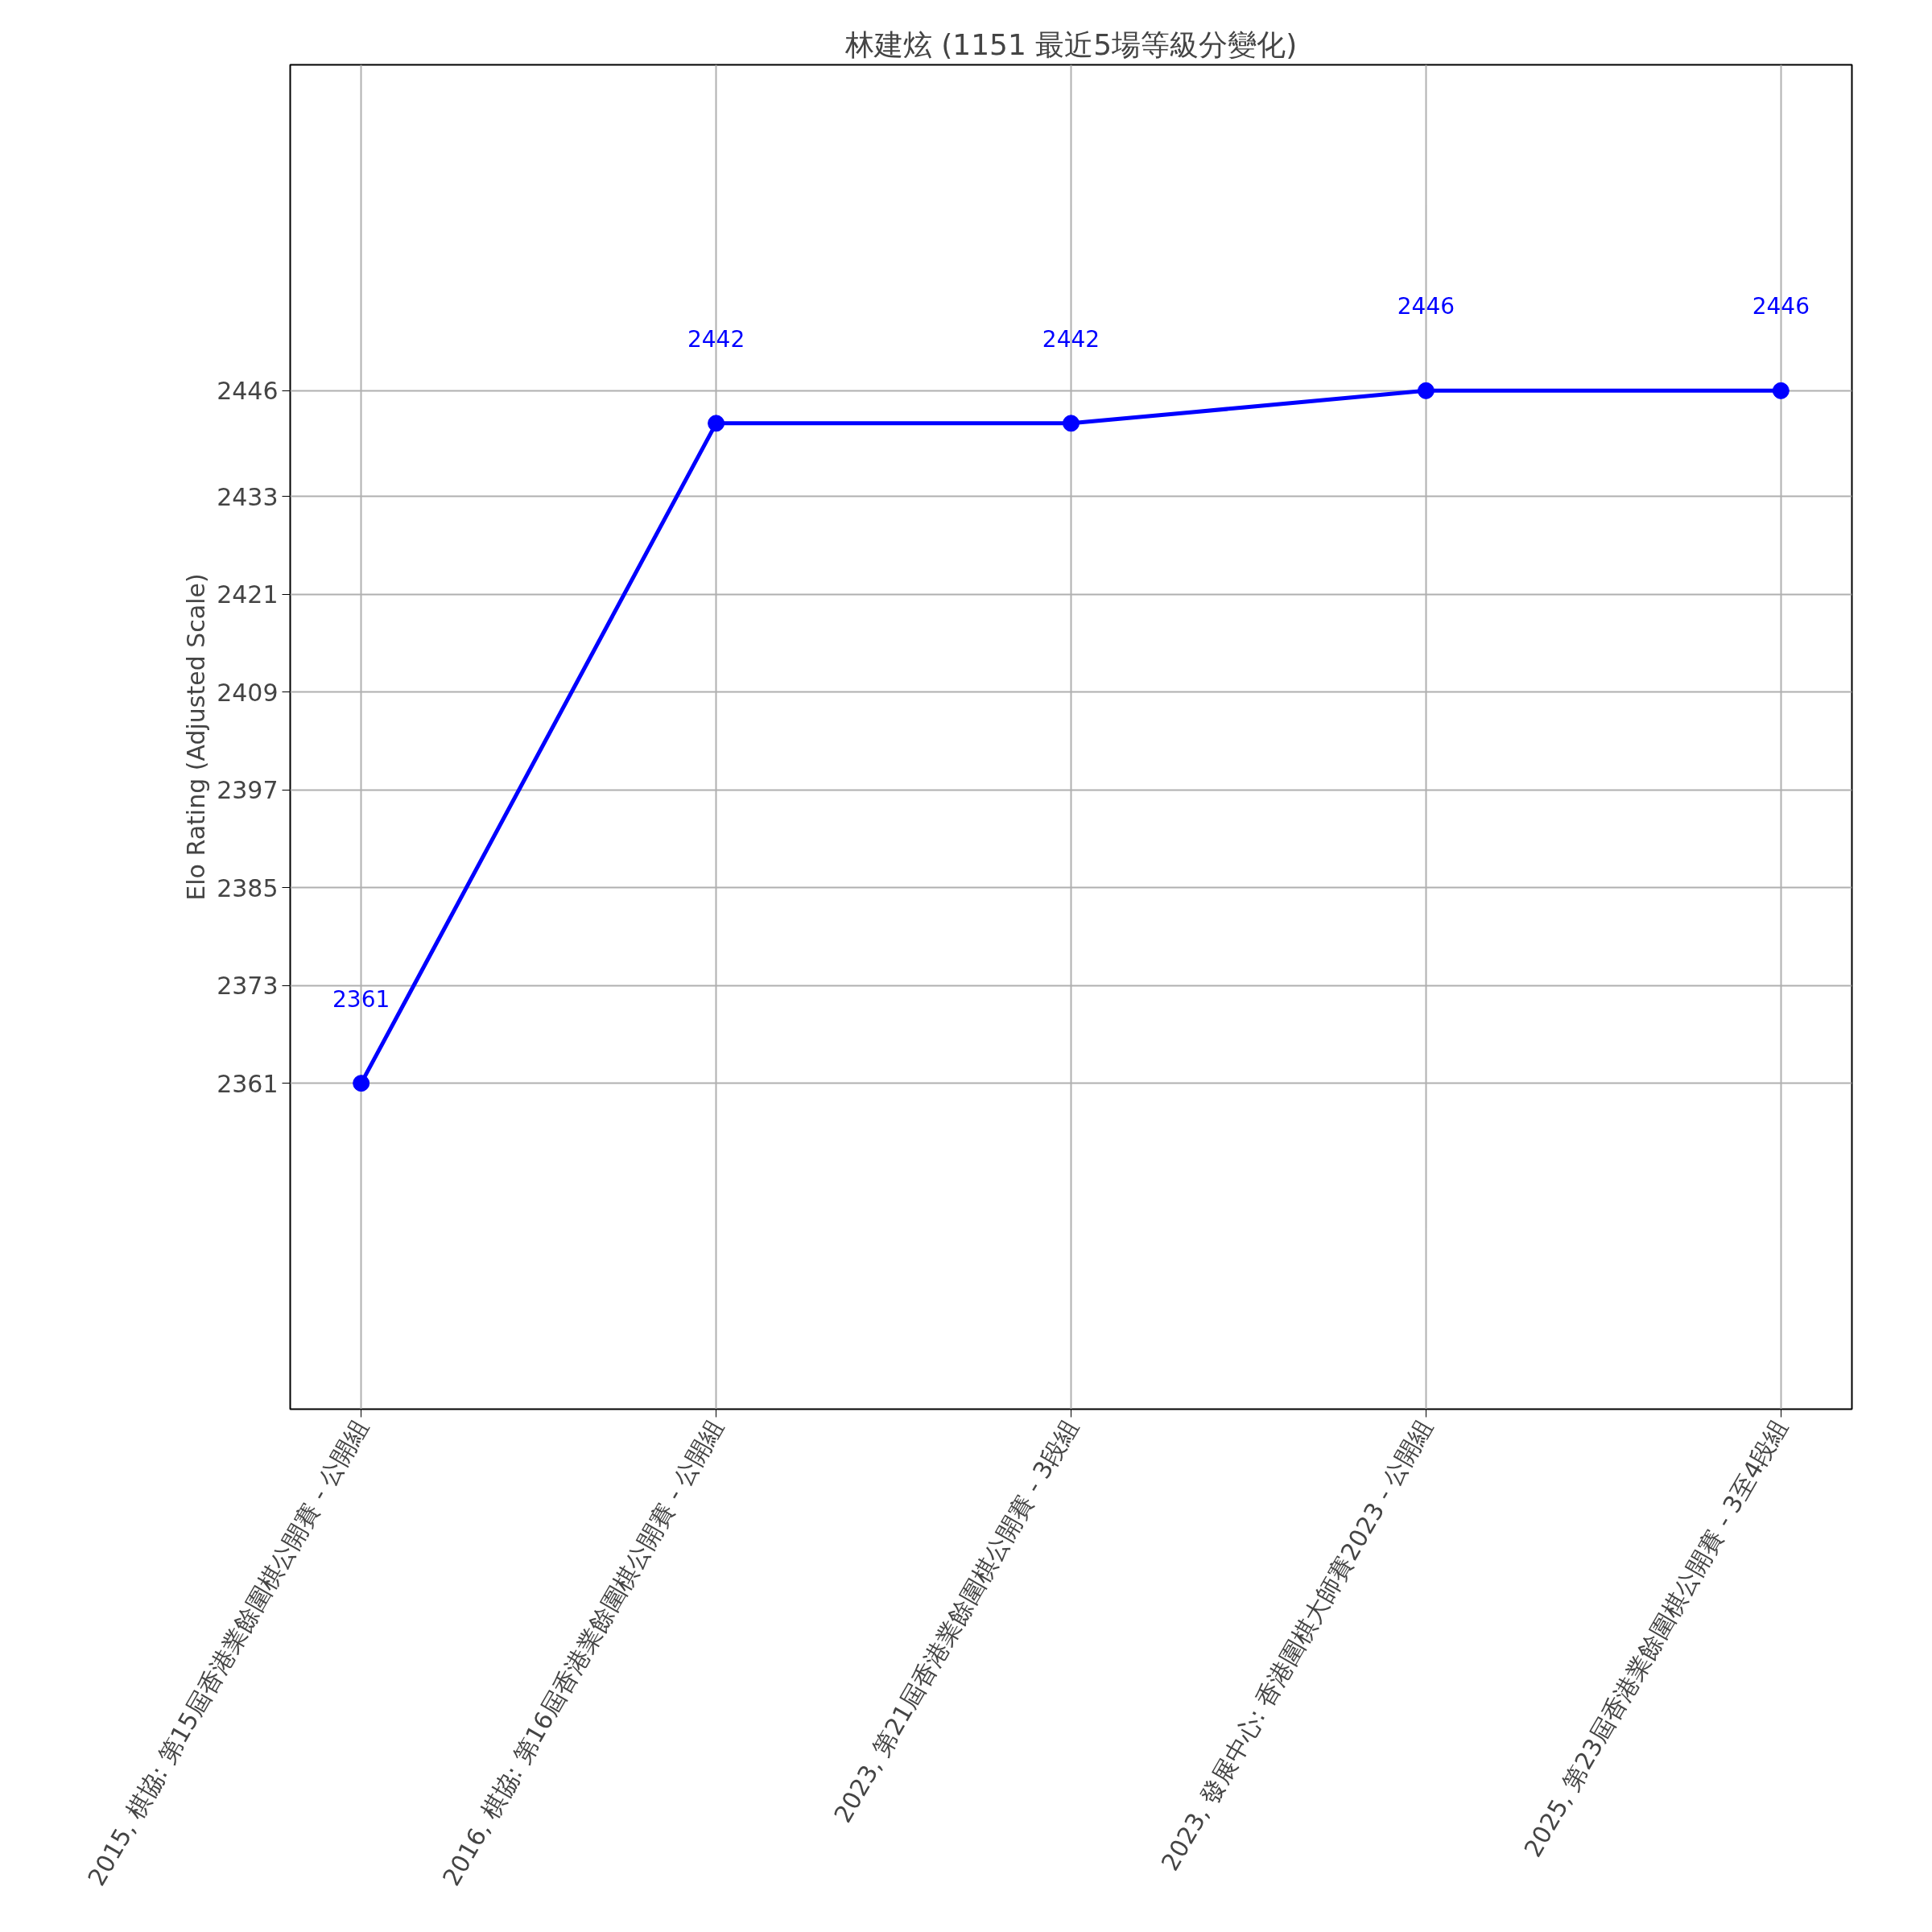 The width and height of the screenshot is (1932, 1932). What do you see at coordinates (248, 692) in the screenshot?
I see `y-tick-label: 2409` at bounding box center [248, 692].